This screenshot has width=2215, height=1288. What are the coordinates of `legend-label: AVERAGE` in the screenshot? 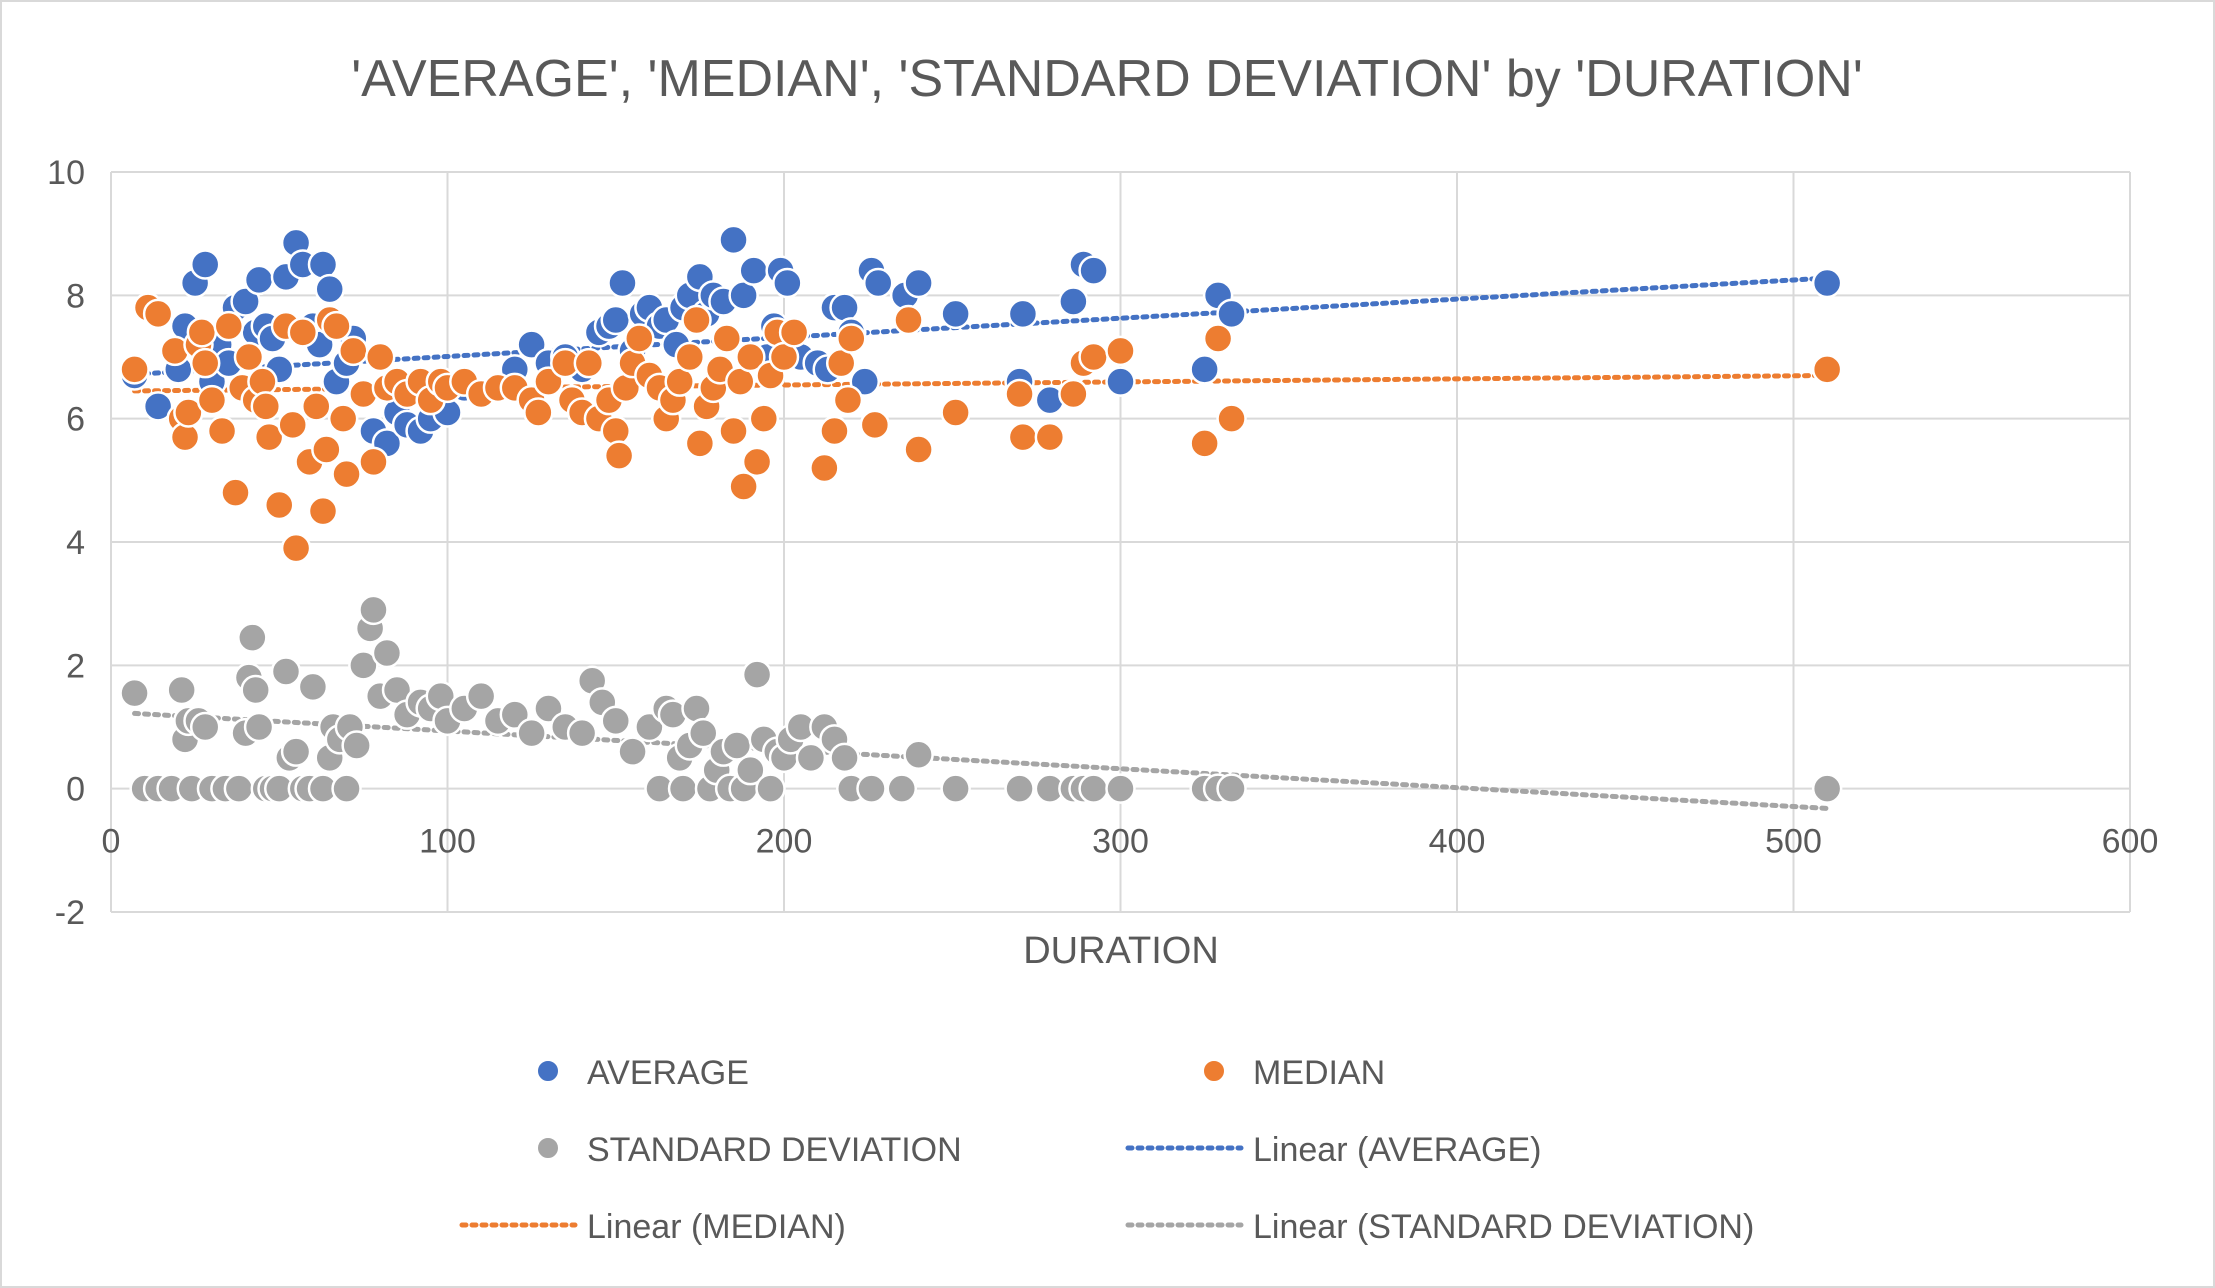 It's located at (668, 1073).